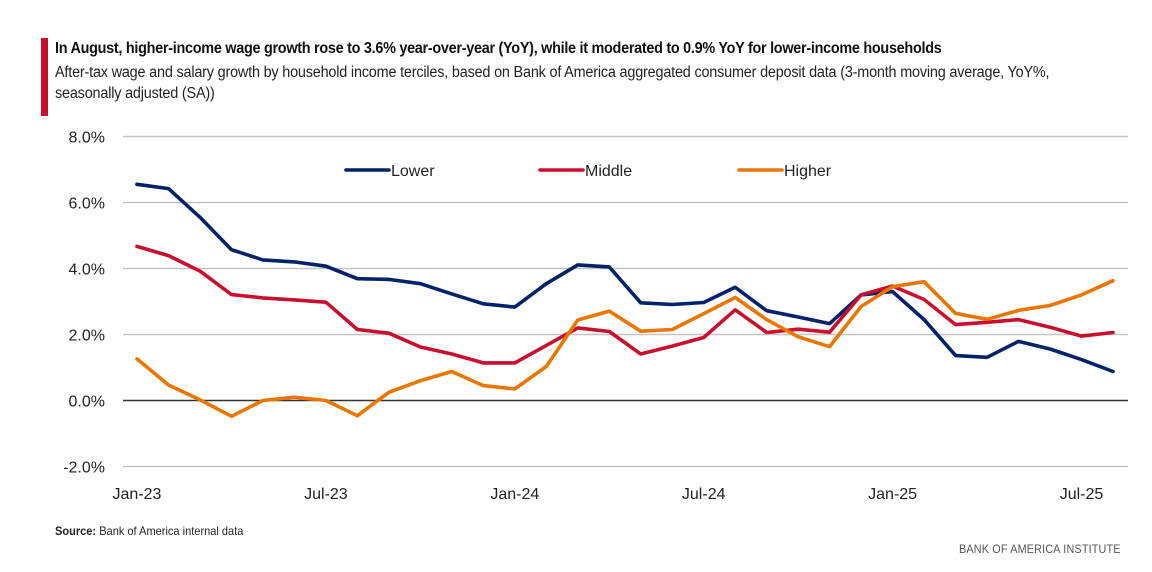  I want to click on y-tick-label: 4.0%, so click(87, 270).